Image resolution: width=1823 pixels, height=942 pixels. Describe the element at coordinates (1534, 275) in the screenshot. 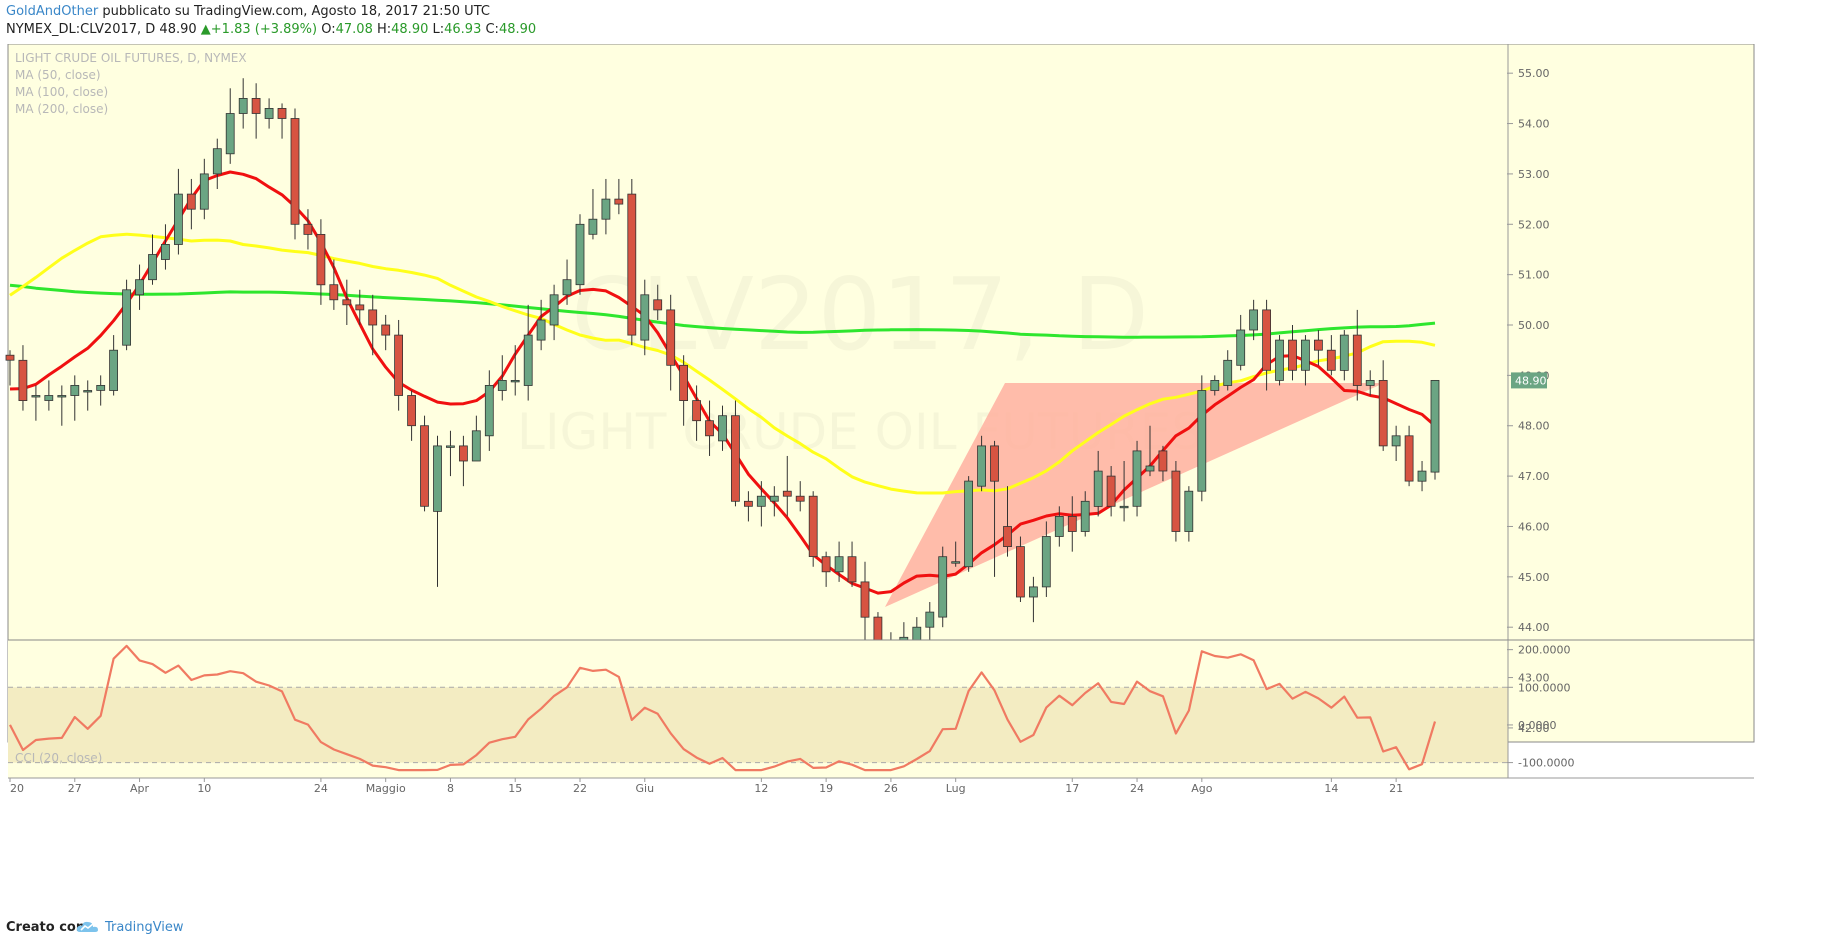

I see `price-tick-label: 51.00` at that location.